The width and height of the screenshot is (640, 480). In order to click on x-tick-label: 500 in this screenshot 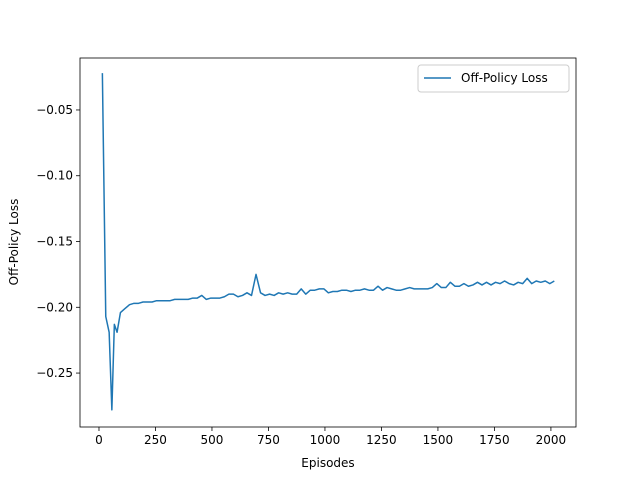, I will do `click(212, 440)`.